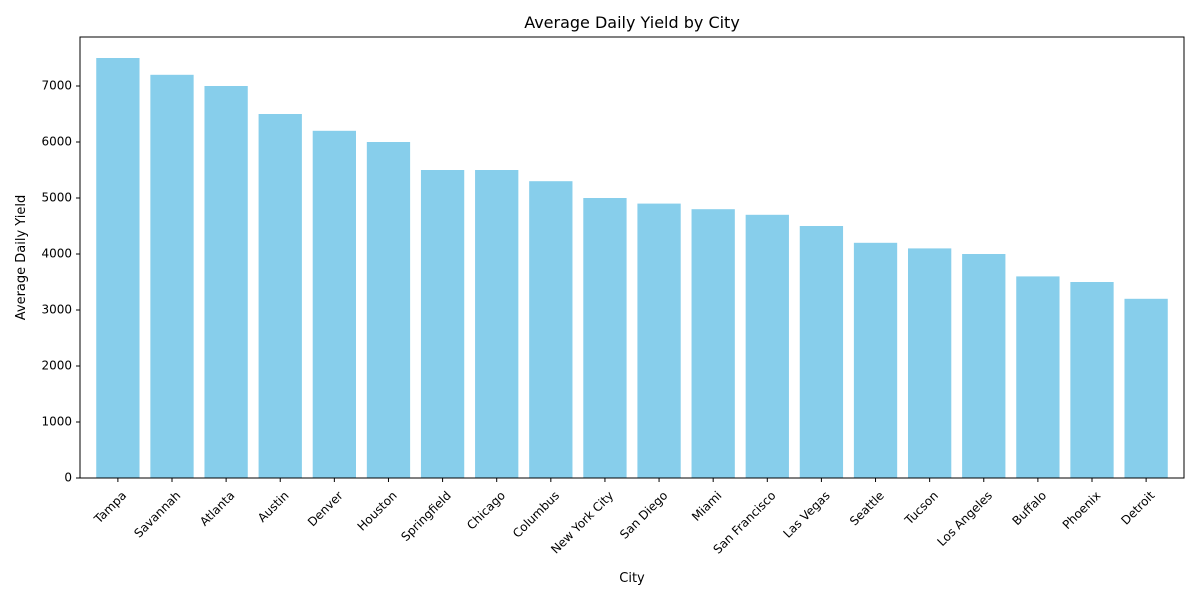 Image resolution: width=1200 pixels, height=604 pixels. Describe the element at coordinates (334, 304) in the screenshot. I see `bar-denver` at that location.